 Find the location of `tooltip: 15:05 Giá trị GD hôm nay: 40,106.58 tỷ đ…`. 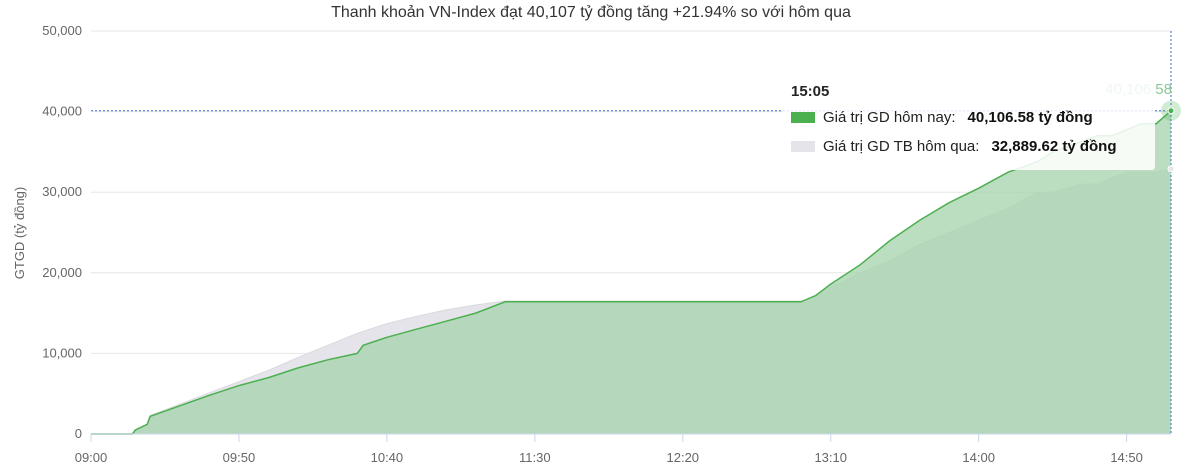

tooltip: 15:05 Giá trị GD hôm nay: 40,106.58 tỷ đ… is located at coordinates (969, 123).